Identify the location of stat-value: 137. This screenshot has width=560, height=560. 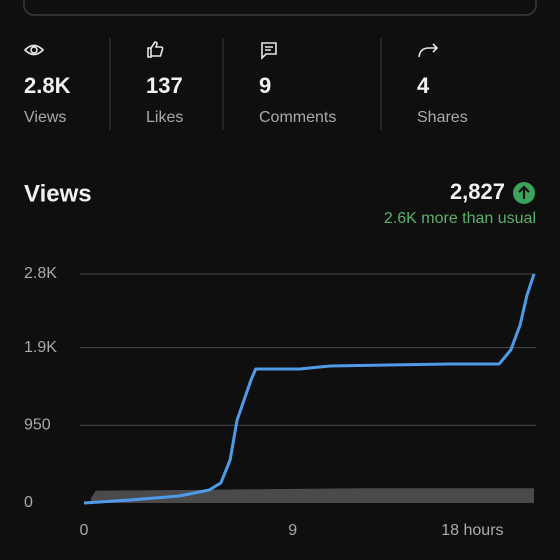
(164, 85).